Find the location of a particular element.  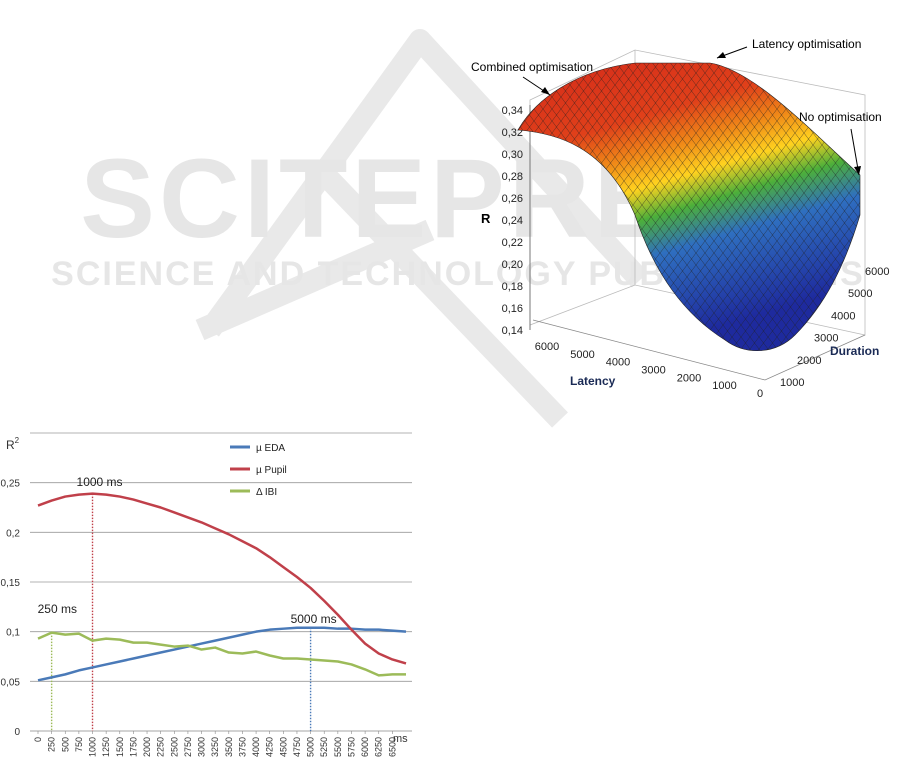

annotation-latency-optimisation: Latency optimisation is located at coordinates (806, 44).